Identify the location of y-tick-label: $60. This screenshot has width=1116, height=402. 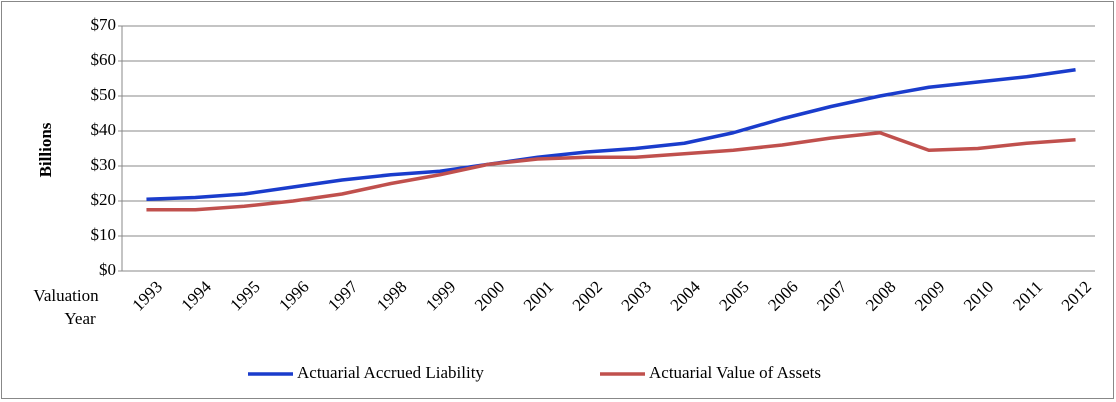
(104, 59).